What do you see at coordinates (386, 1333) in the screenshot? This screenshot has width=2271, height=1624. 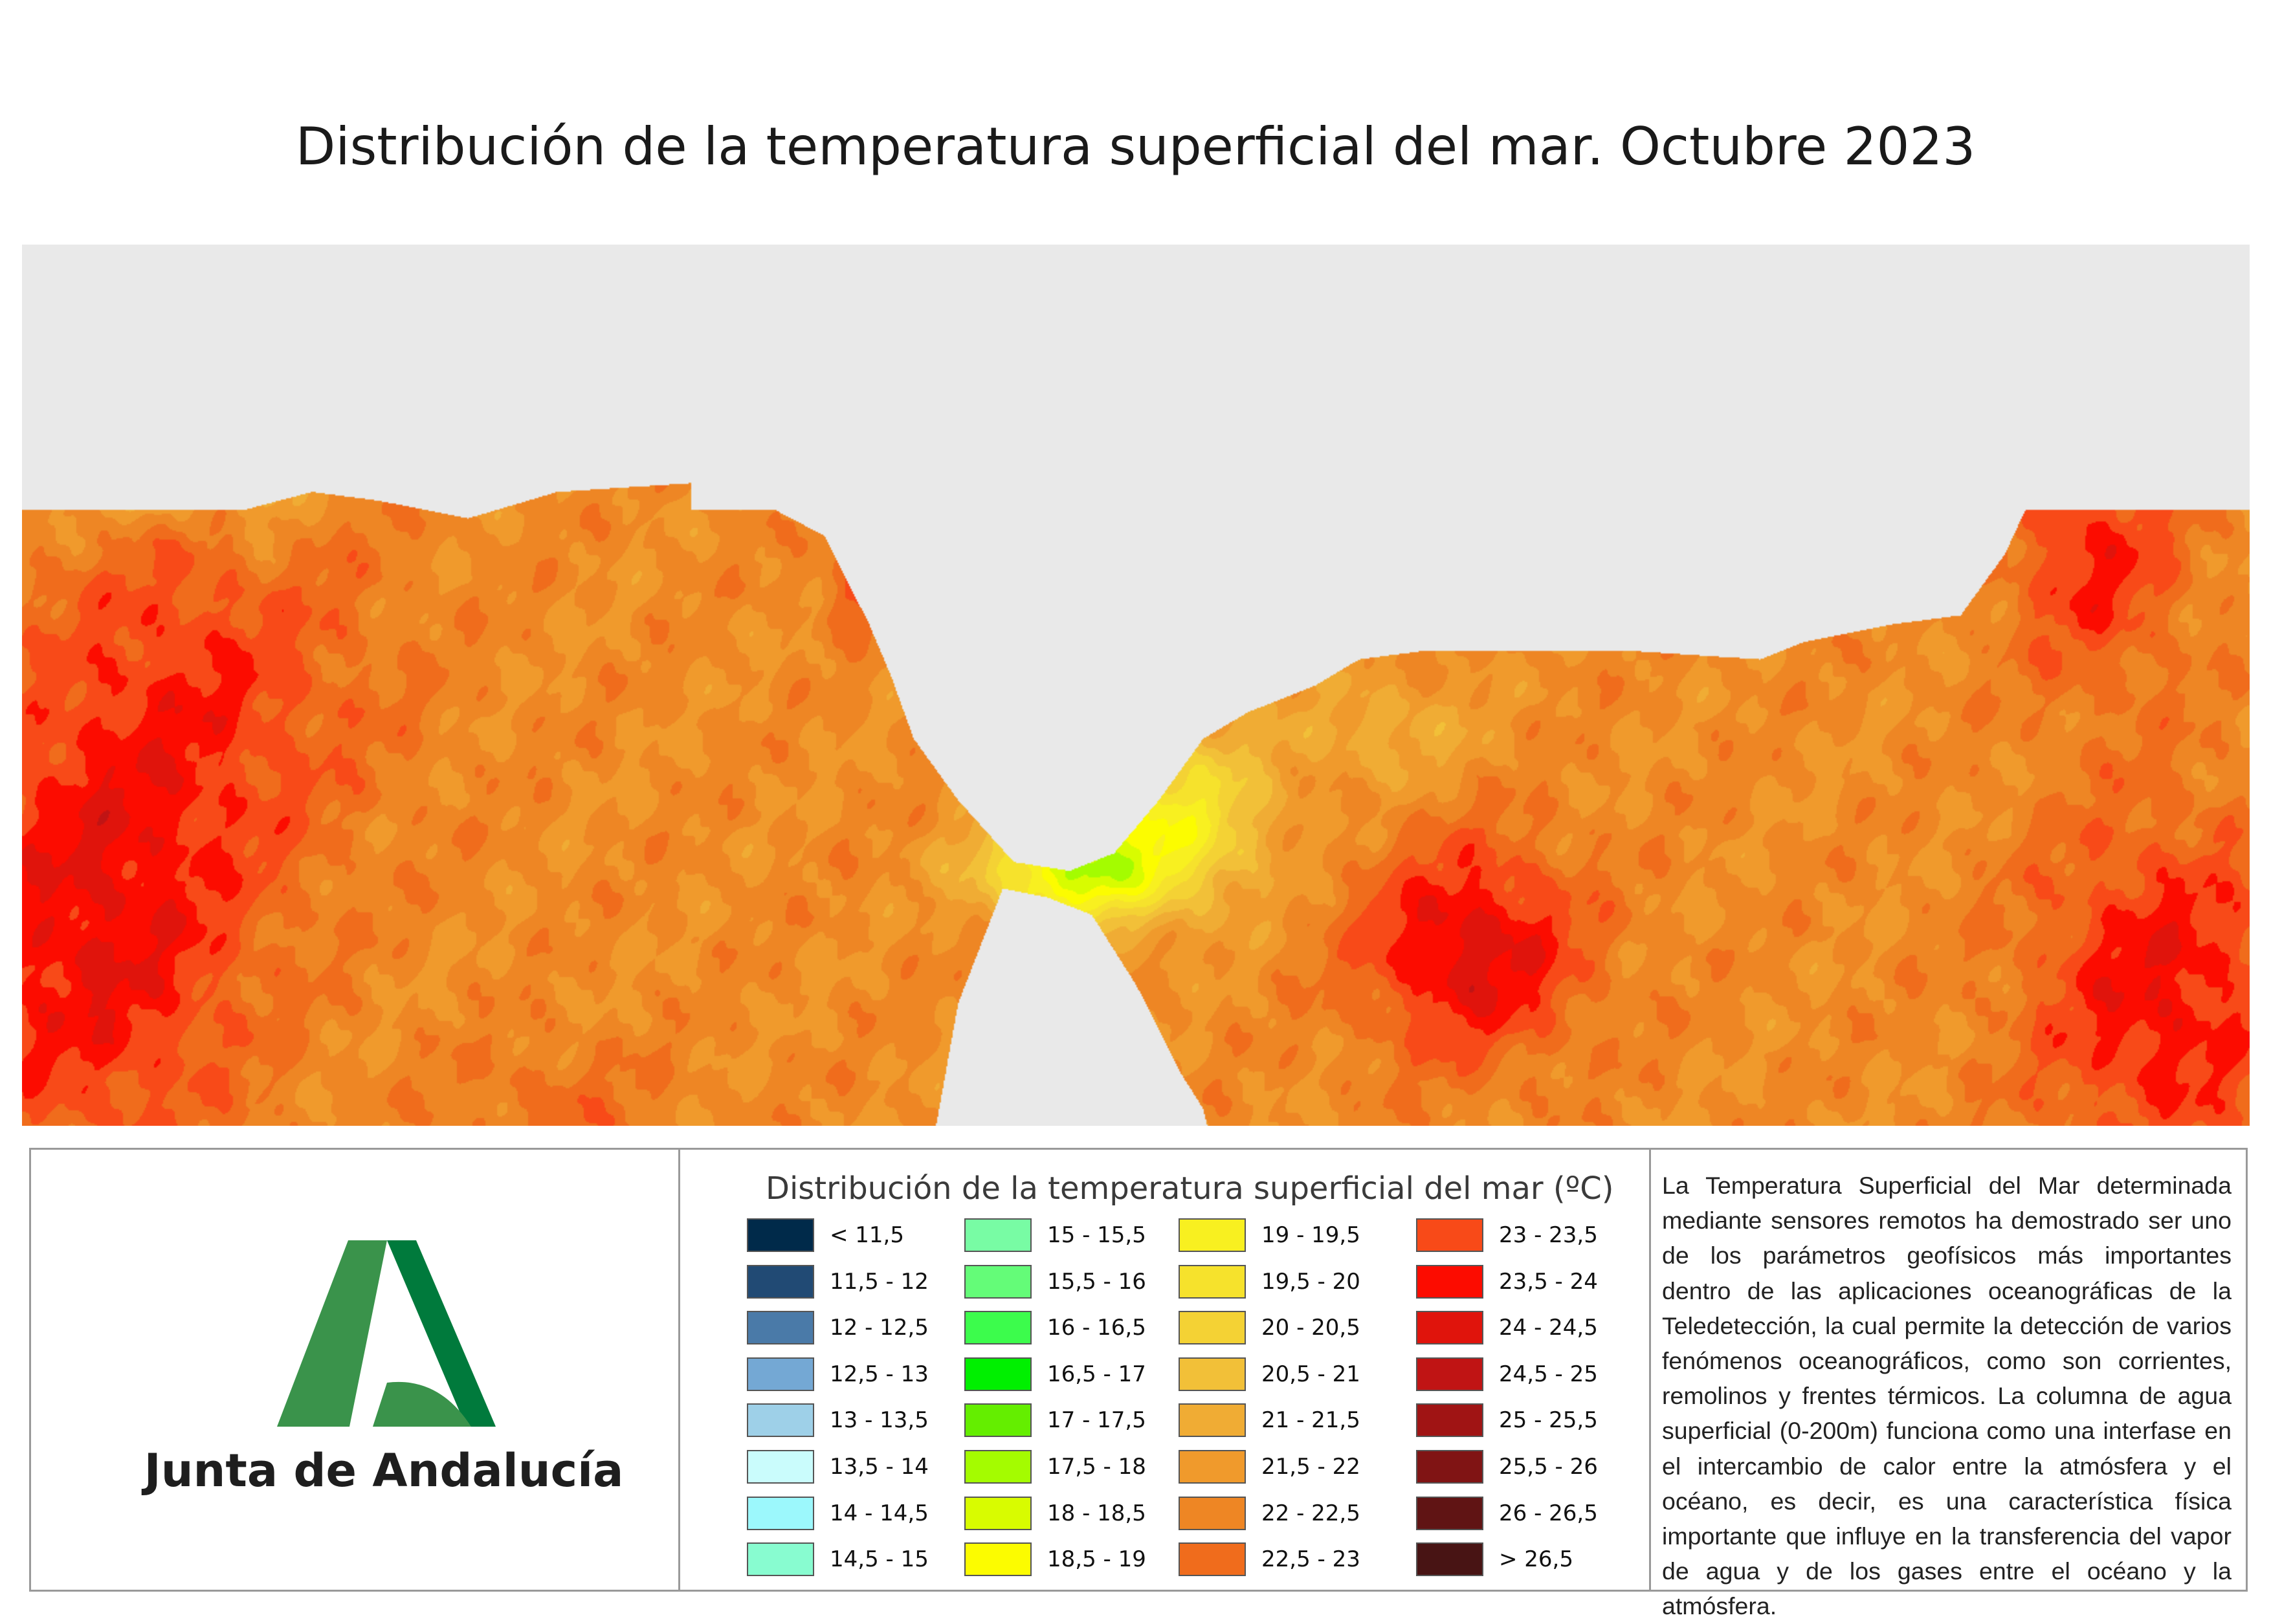 I see `andalucia-emblem-icon` at bounding box center [386, 1333].